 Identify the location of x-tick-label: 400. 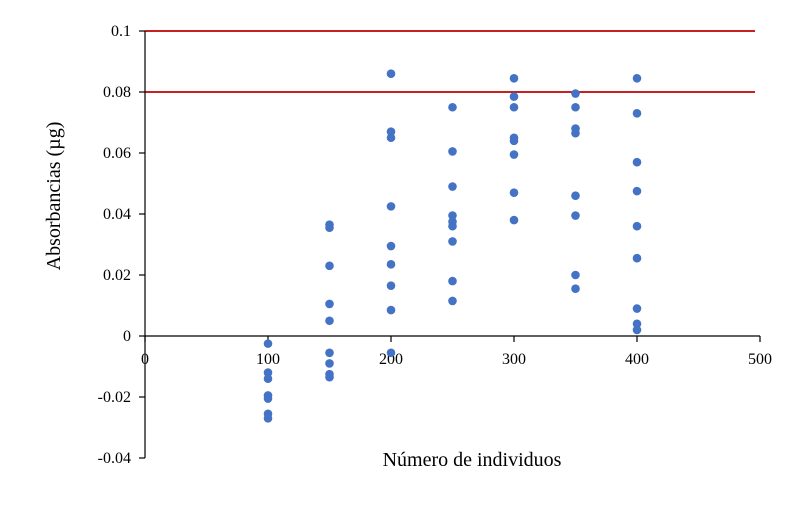
(637, 359).